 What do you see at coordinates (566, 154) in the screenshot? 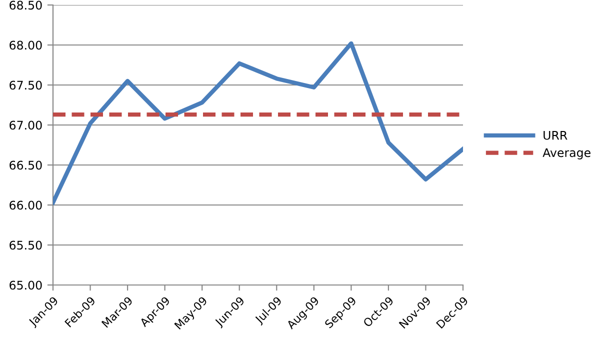
I see `legend-label: Average` at bounding box center [566, 154].